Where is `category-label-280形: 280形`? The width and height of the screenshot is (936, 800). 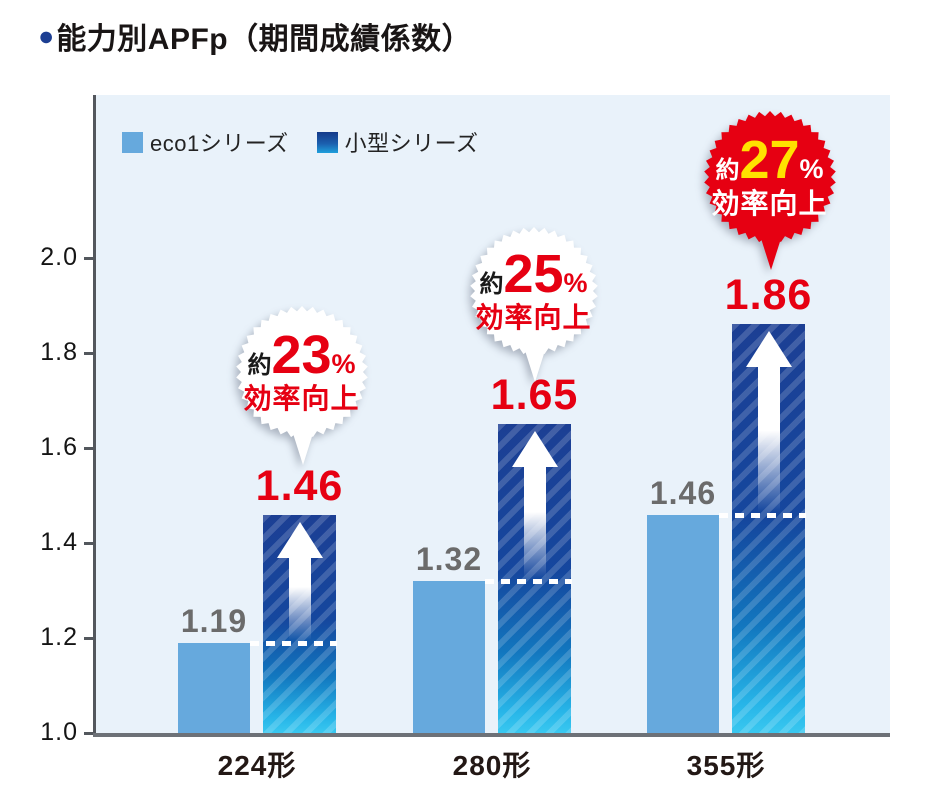 category-label-280形: 280形 is located at coordinates (492, 765).